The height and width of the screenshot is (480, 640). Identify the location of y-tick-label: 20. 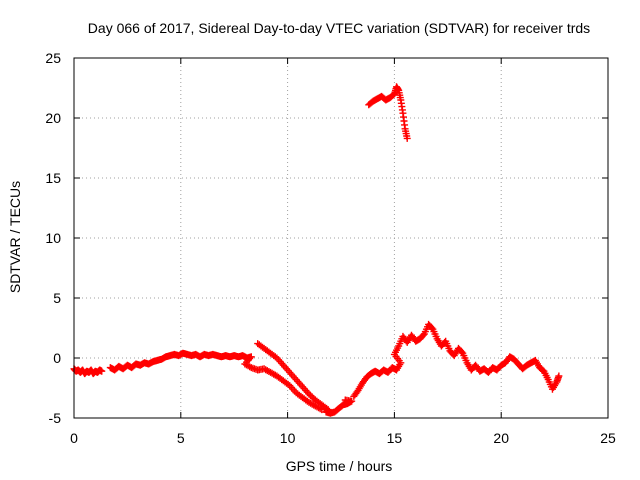
(53, 118).